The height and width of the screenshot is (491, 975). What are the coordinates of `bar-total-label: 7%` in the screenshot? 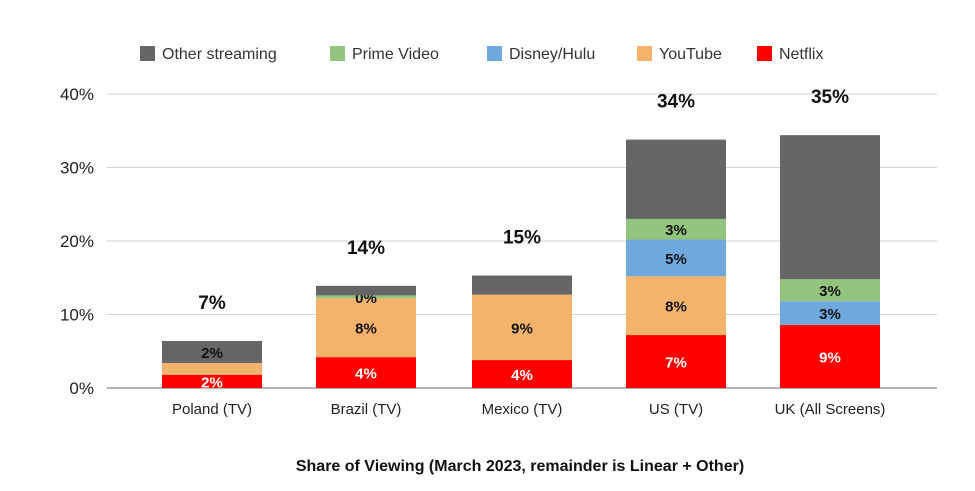 It's located at (212, 303).